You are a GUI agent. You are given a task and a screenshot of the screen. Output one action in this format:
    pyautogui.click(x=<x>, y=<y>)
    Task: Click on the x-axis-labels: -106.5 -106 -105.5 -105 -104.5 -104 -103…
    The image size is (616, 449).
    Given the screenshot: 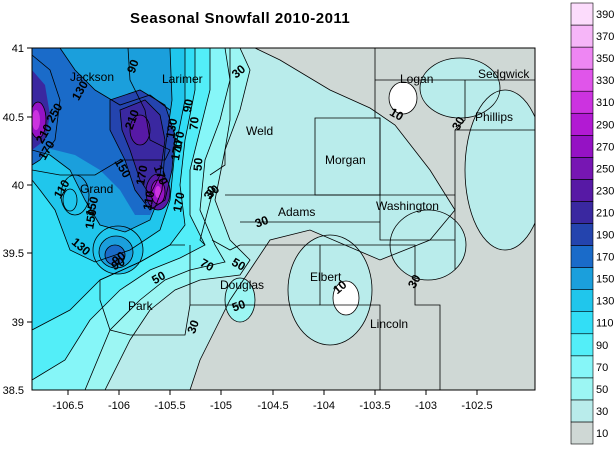 What is the action you would take?
    pyautogui.click(x=272, y=406)
    